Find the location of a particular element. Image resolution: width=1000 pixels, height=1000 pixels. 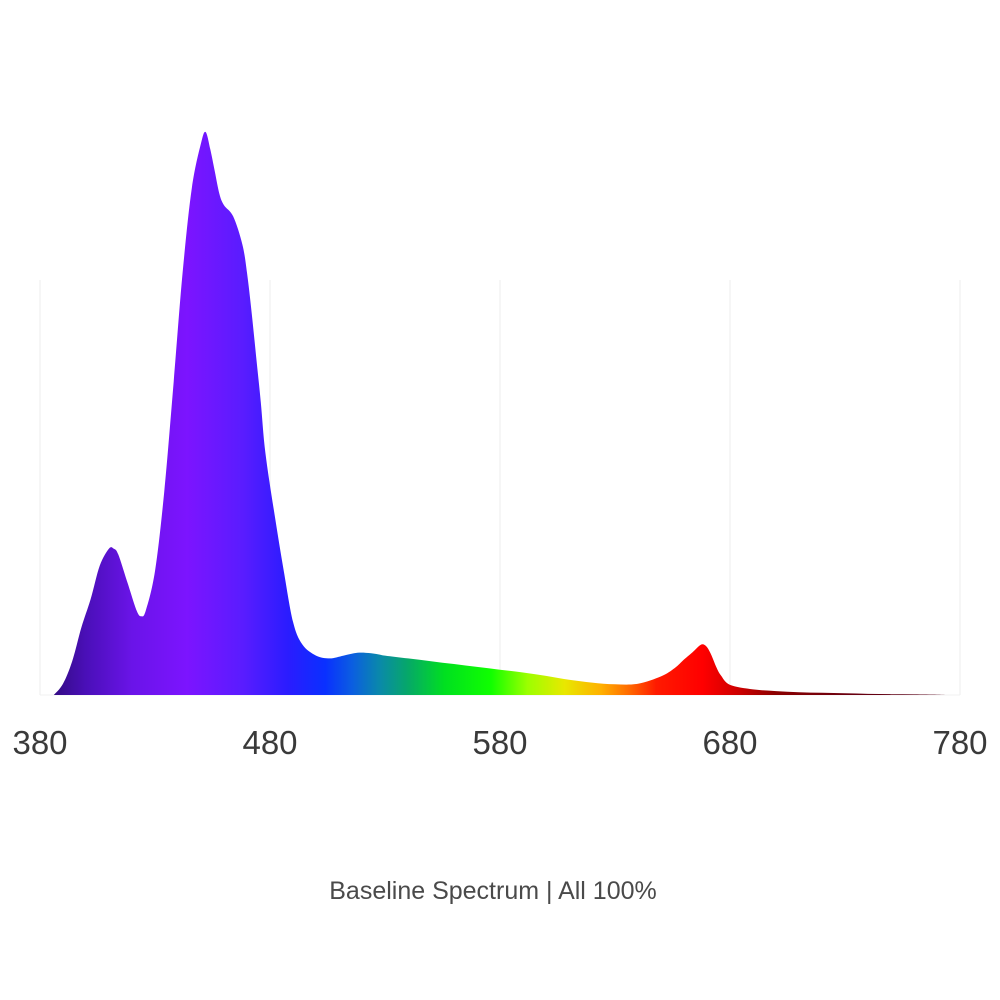

x-tick-label-480: 480 is located at coordinates (269, 742).